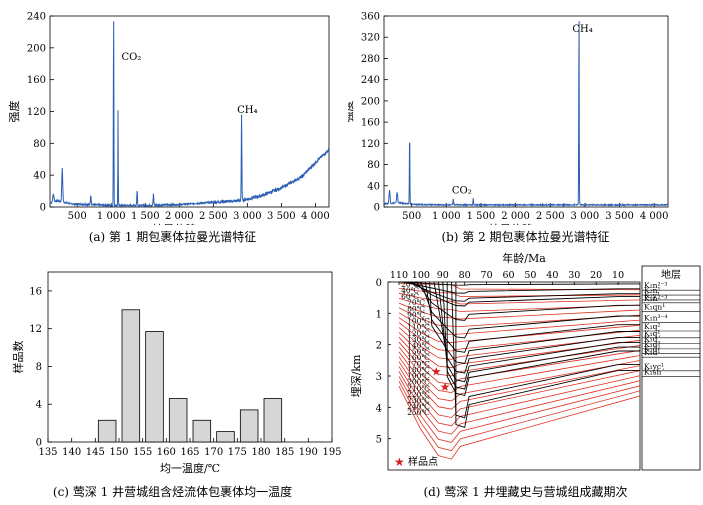 This screenshot has height=505, width=703. I want to click on isotherm-label: 140℃, so click(418, 345).